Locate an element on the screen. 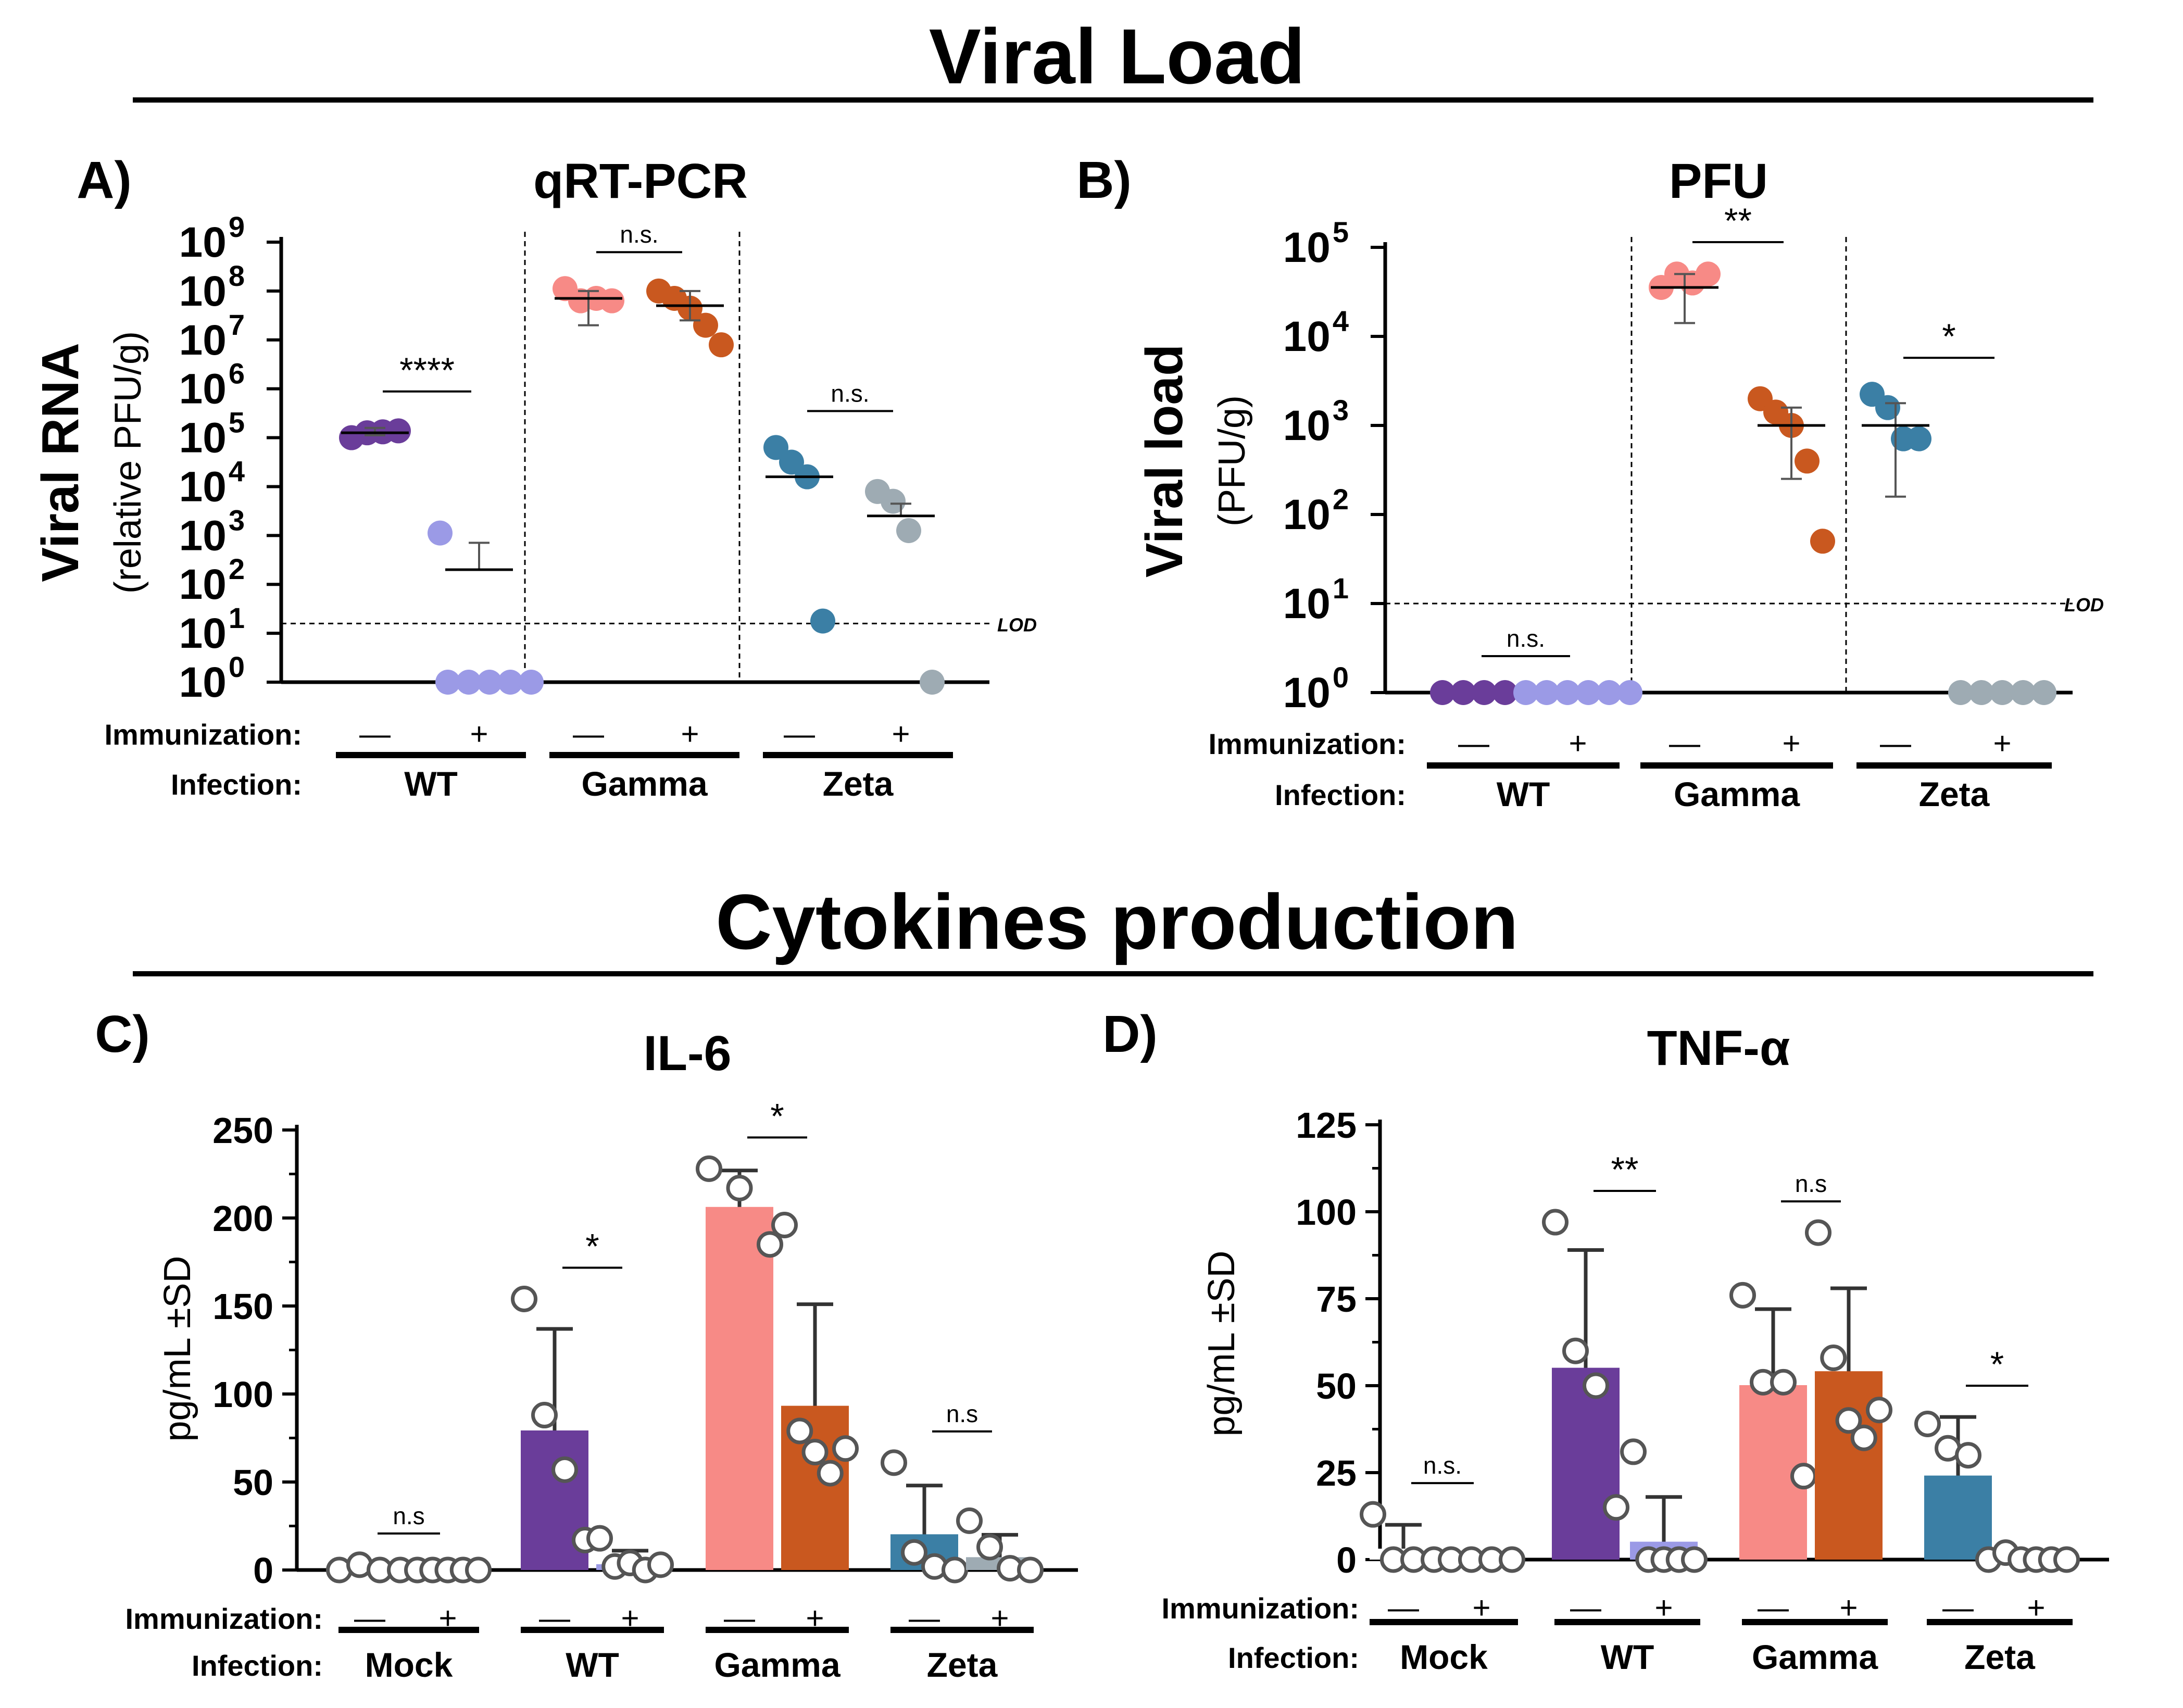 The image size is (2183, 1708). bar is located at coordinates (1586, 1464).